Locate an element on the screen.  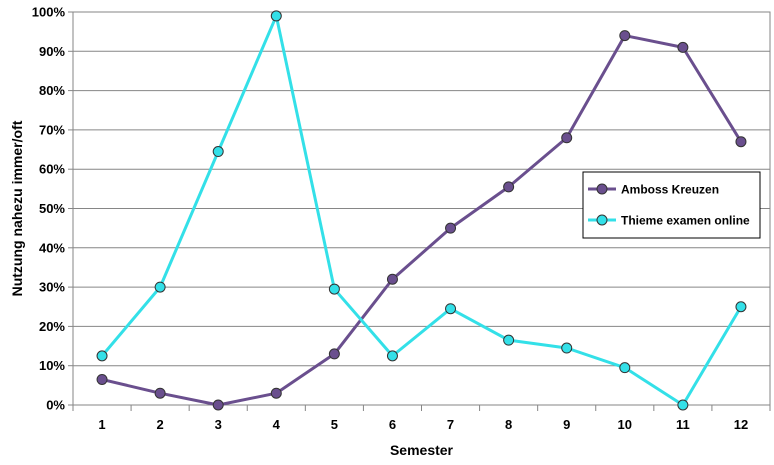
x-tick-label: 9 is located at coordinates (566, 424).